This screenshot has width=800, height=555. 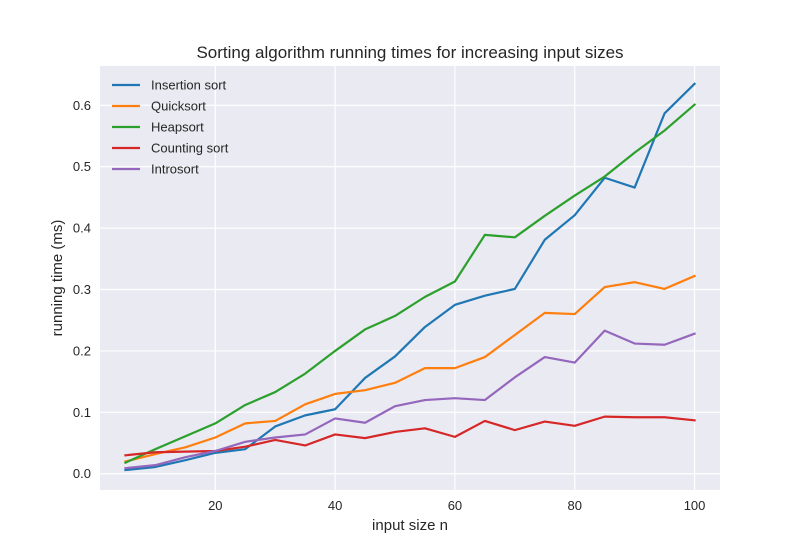 What do you see at coordinates (177, 127) in the screenshot?
I see `legend-label-heapsort: Heapsort` at bounding box center [177, 127].